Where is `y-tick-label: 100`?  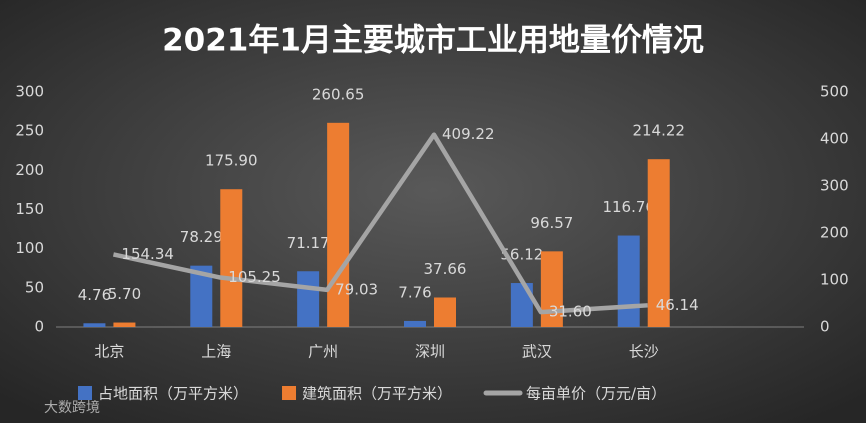 y-tick-label: 100 is located at coordinates (29, 248).